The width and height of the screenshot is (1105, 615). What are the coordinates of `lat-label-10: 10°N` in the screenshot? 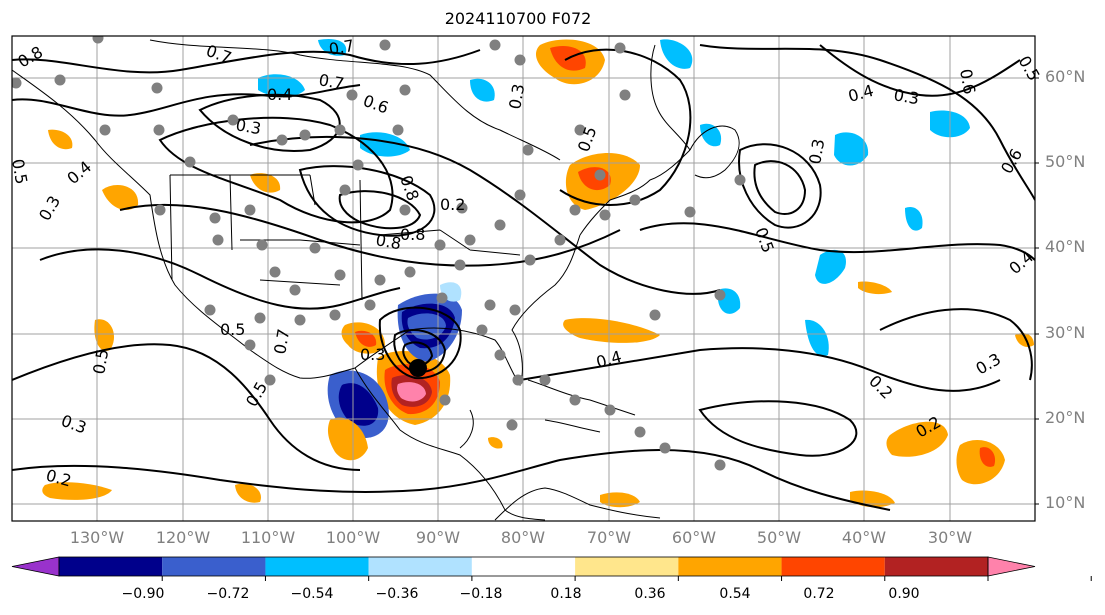 It's located at (1065, 502).